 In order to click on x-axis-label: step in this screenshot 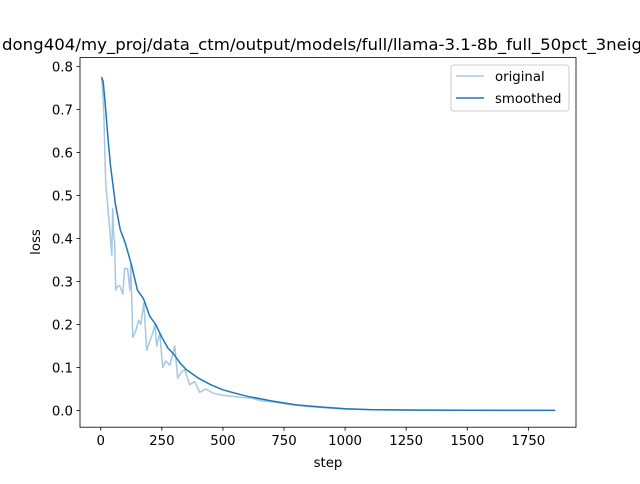, I will do `click(328, 463)`.